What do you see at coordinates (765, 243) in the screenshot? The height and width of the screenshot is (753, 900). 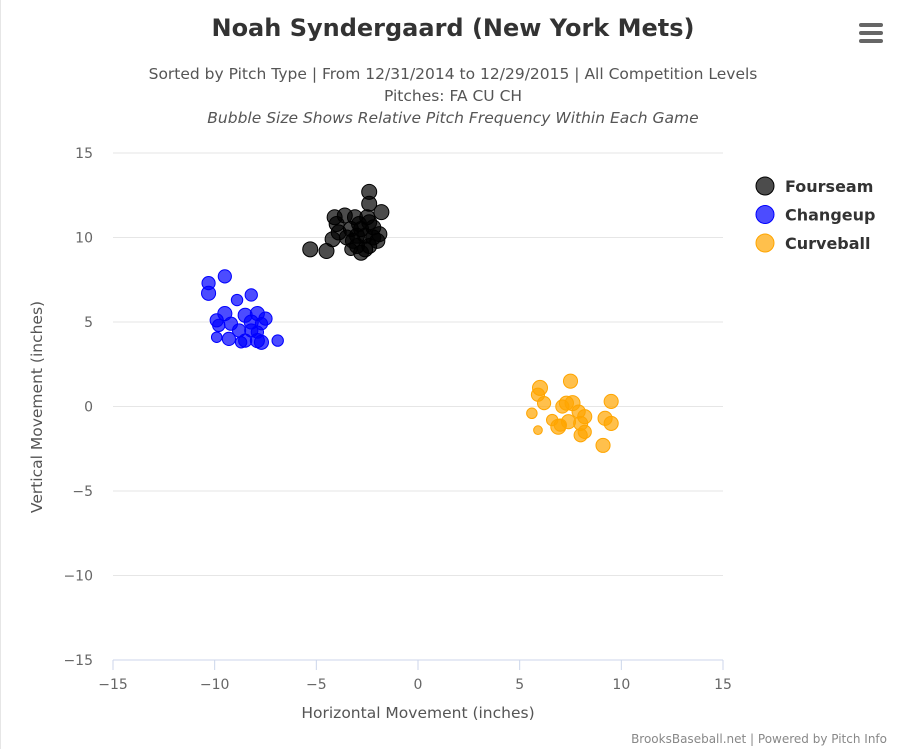 I see `legend-marker-curveball` at bounding box center [765, 243].